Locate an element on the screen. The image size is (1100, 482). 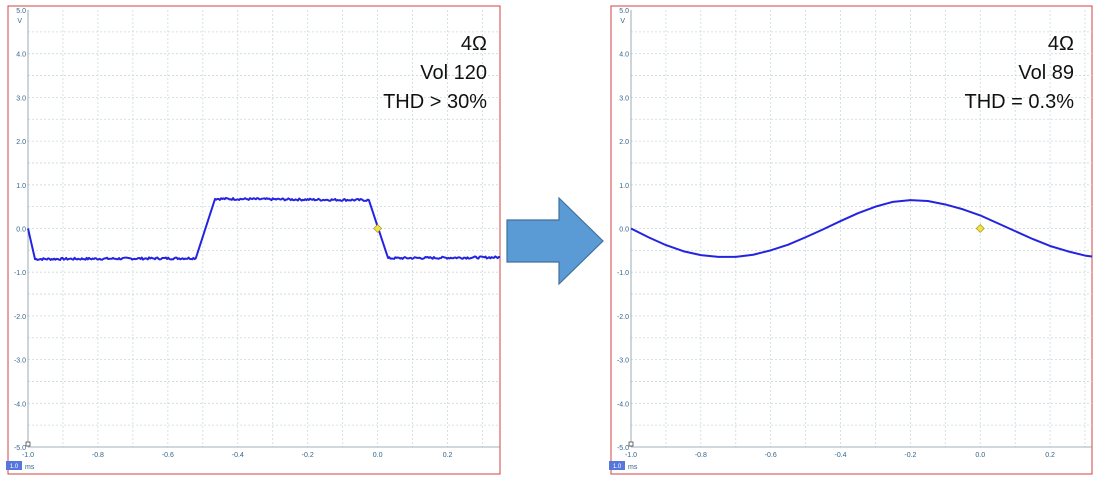
annotation-block-left: 4Ω Vol 120 THD > 30% is located at coordinates (435, 73).